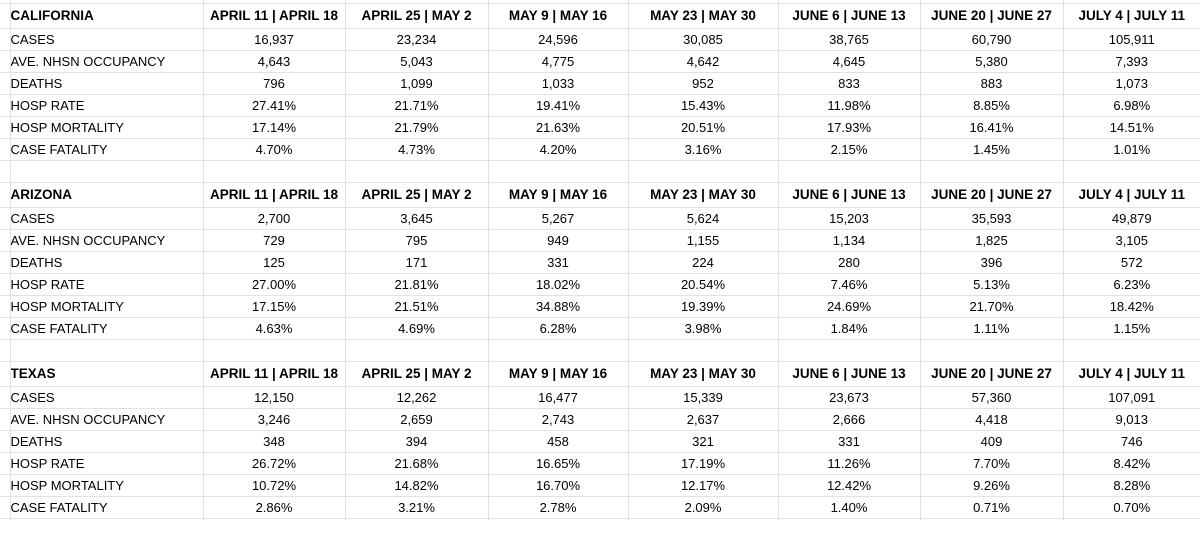  What do you see at coordinates (991, 83) in the screenshot?
I see `value-cell: 883` at bounding box center [991, 83].